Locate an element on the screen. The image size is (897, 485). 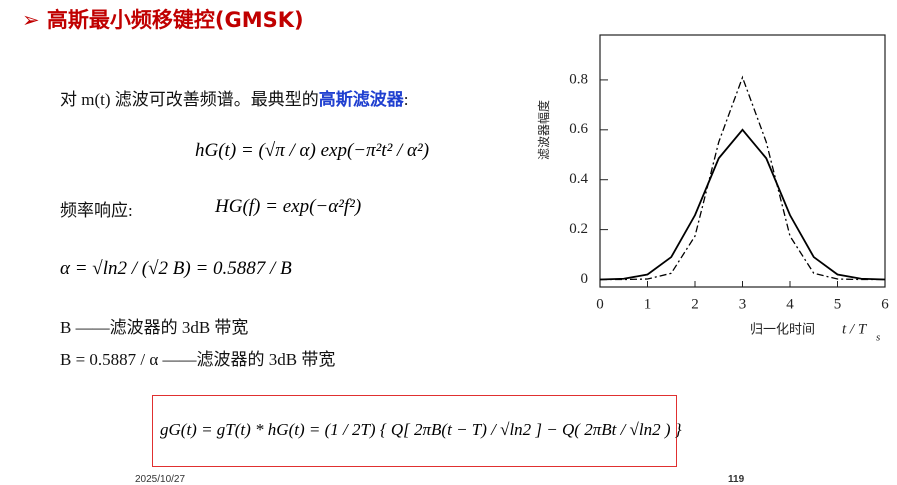
x-axis-label: 归一化时间 is located at coordinates (782, 330).